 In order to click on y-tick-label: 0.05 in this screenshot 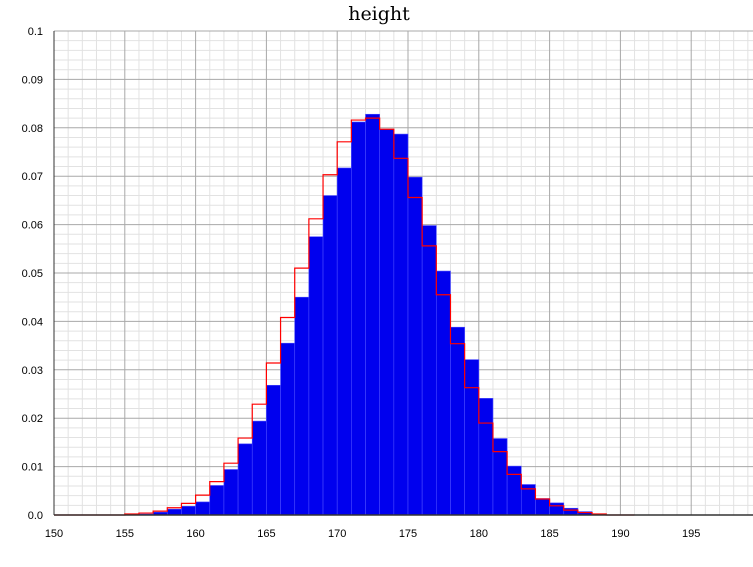, I will do `click(32, 274)`.